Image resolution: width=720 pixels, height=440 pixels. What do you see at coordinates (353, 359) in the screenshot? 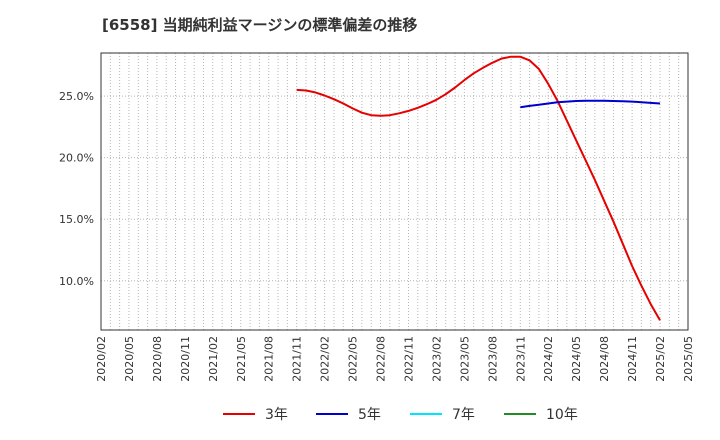
I see `x-tick-label: 2022/05` at bounding box center [353, 359].